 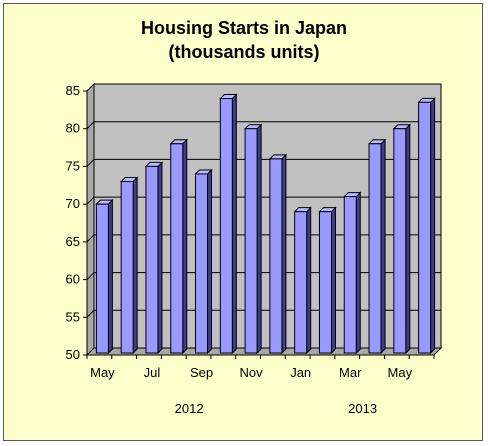 I want to click on x-group-label: 2013, so click(x=362, y=408).